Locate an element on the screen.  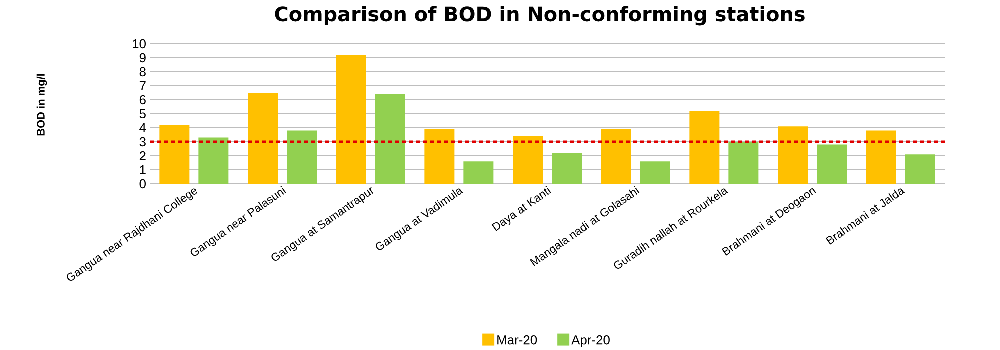
y-tick-label: 8 is located at coordinates (143, 72).